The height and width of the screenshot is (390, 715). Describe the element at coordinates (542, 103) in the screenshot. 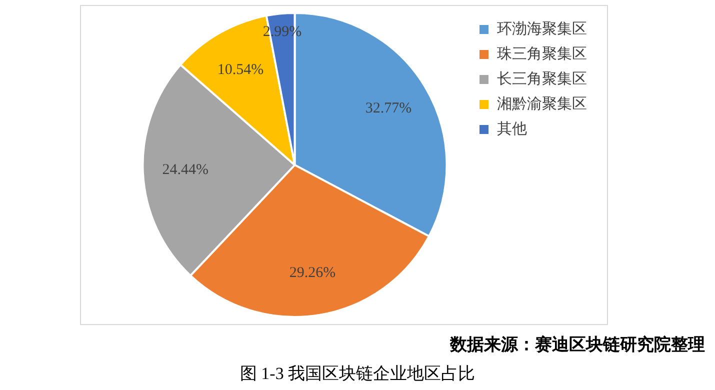

I see `legend-label: 湘黔渝聚集区` at that location.